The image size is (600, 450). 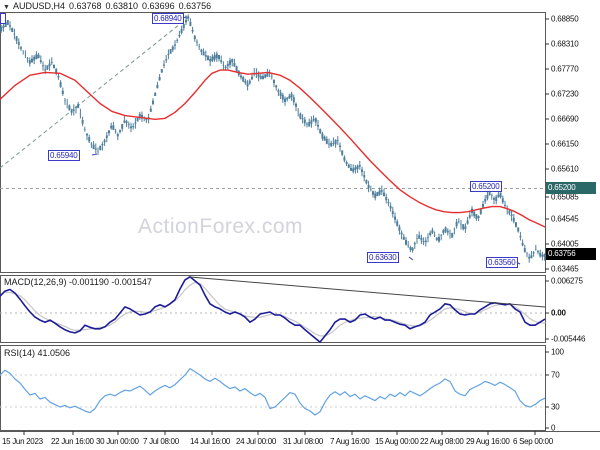 I want to click on time-label: 30 Jun 00:00, so click(x=117, y=441).